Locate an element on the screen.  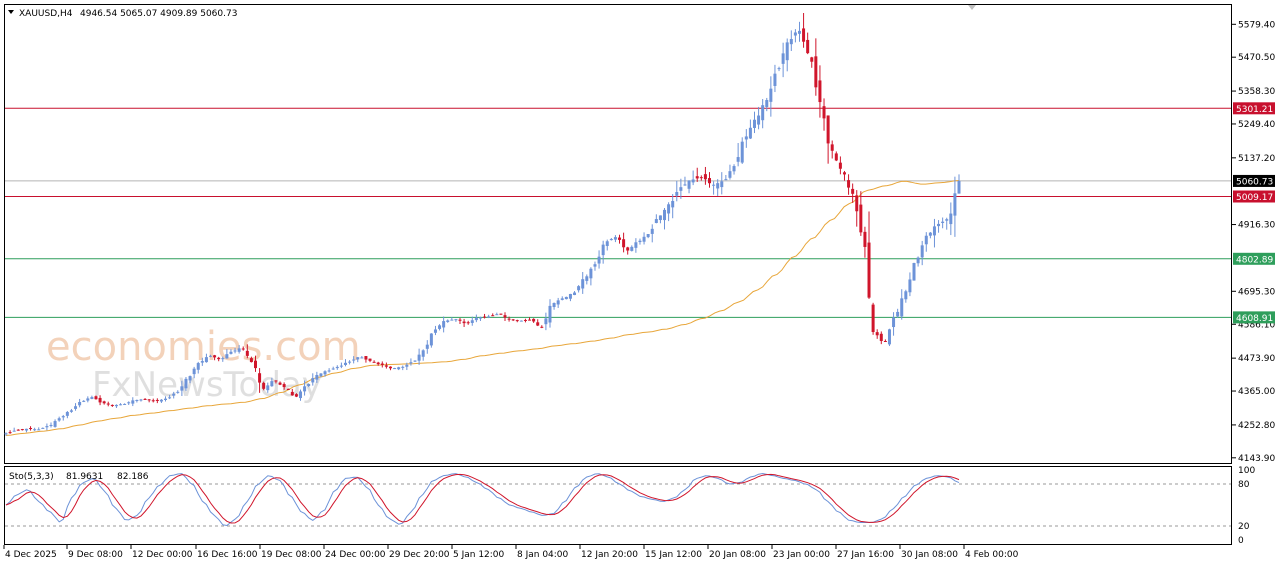
shift-marker-icon is located at coordinates (972, 7).